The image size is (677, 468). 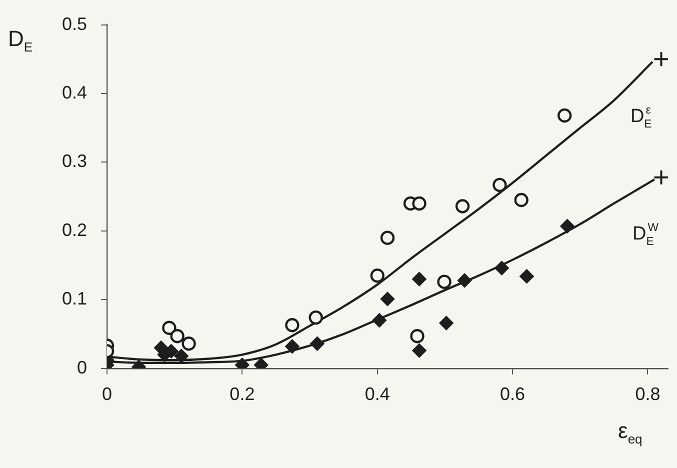 I want to click on x-tick-label: 0.4, so click(x=377, y=394).